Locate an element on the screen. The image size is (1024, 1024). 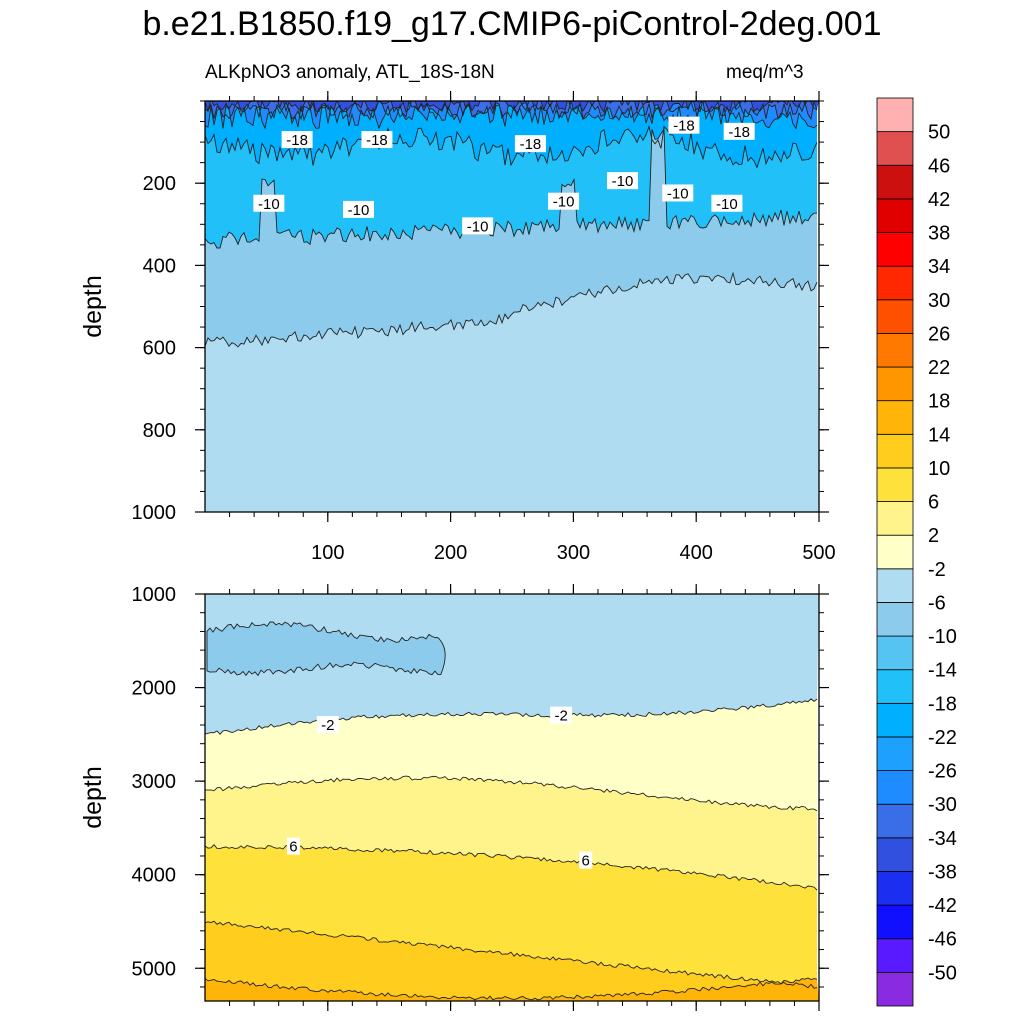
colorbar-label: 42 is located at coordinates (939, 200).